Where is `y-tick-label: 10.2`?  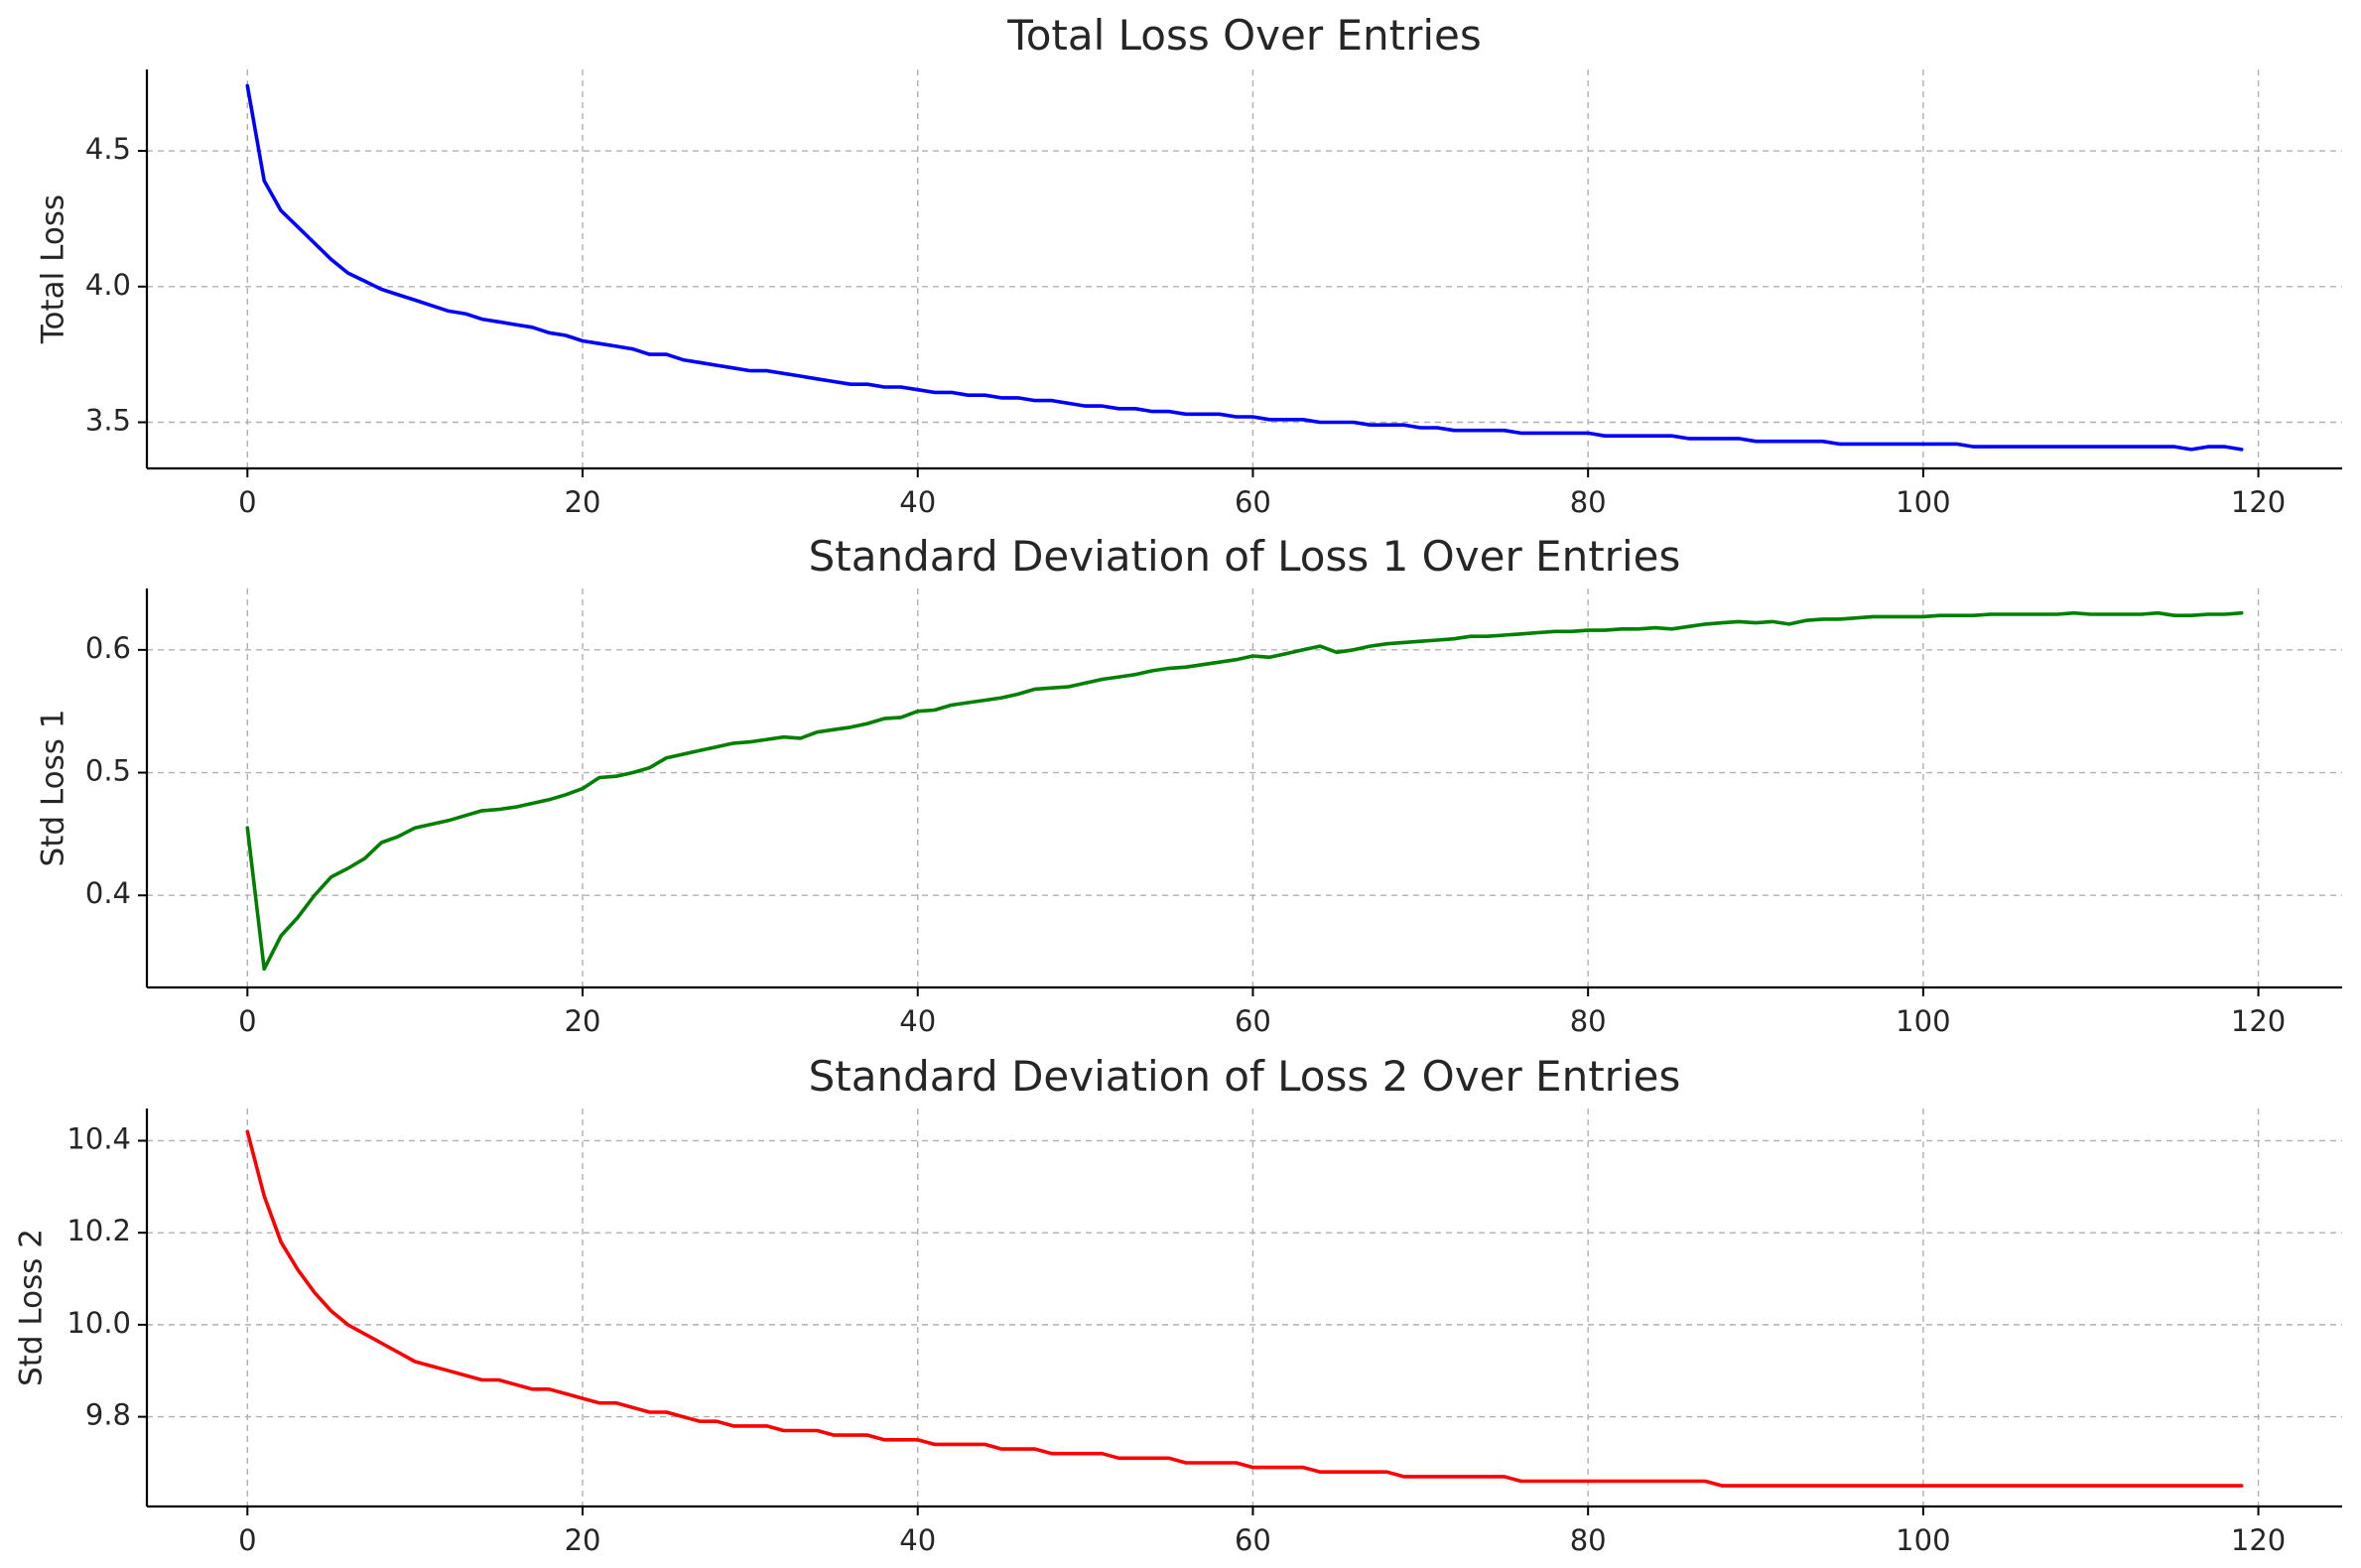
y-tick-label: 10.2 is located at coordinates (98, 1230).